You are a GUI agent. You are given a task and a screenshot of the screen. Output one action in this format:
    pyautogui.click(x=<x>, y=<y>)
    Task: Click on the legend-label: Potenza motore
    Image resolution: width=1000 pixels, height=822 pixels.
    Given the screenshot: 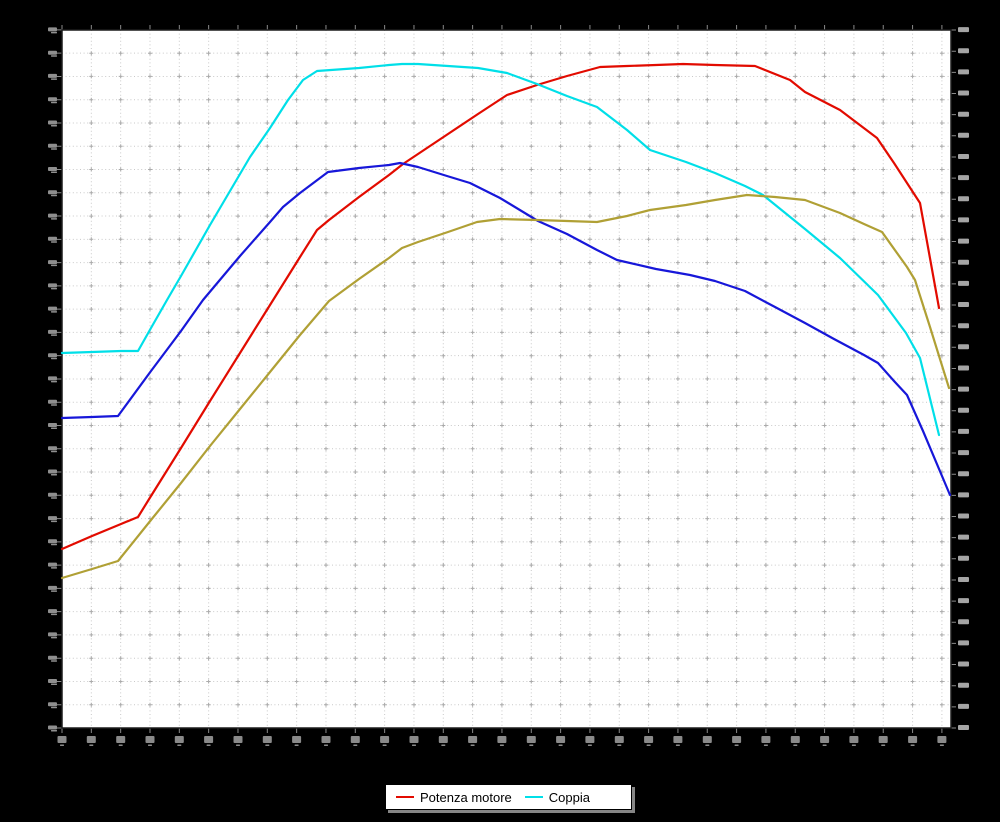 What is the action you would take?
    pyautogui.click(x=466, y=797)
    